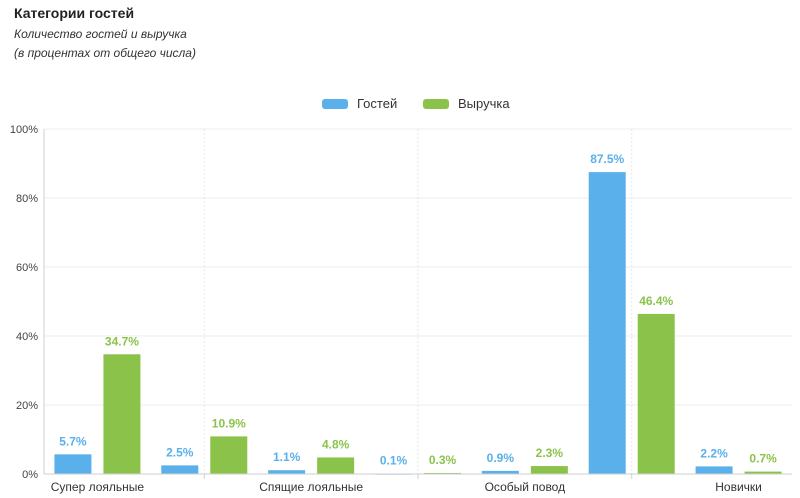 Image resolution: width=800 pixels, height=498 pixels. Describe the element at coordinates (394, 461) in the screenshot. I see `data-label-guests-3: 0.1%` at that location.